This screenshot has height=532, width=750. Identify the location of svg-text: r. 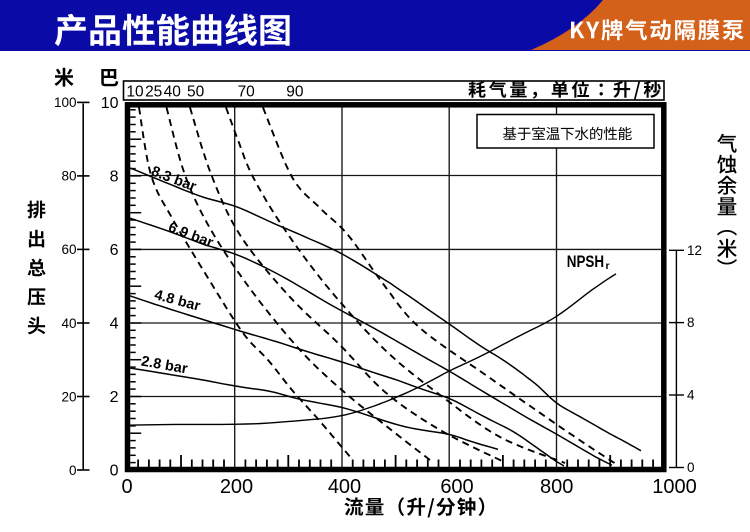
(608, 266).